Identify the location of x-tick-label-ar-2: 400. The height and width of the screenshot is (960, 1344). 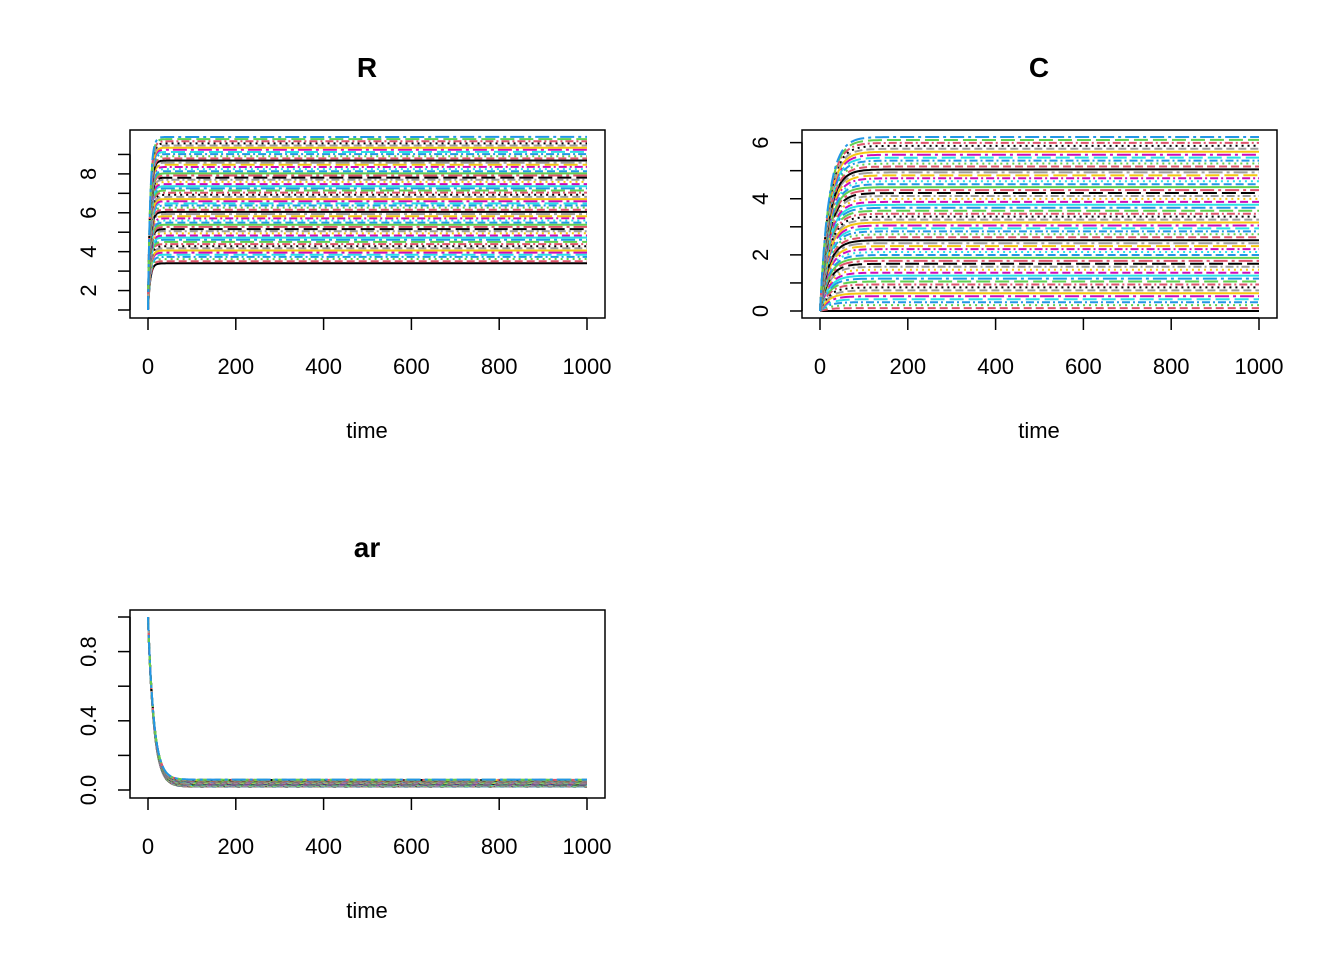
(323, 846).